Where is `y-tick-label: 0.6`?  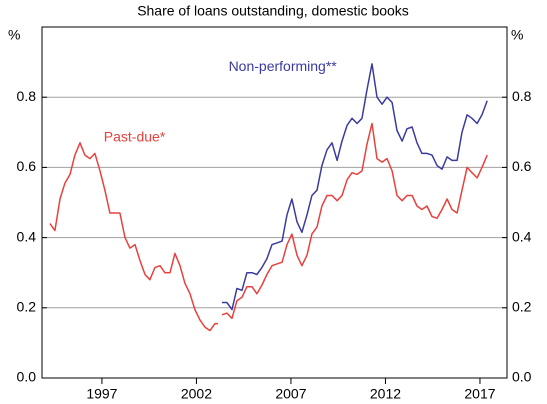
y-tick-label: 0.6 is located at coordinates (27, 166).